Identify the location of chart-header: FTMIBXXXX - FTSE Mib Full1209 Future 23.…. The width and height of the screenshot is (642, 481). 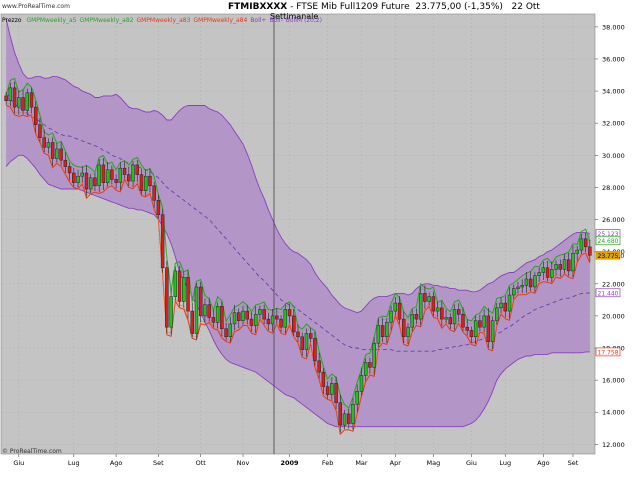
(384, 7).